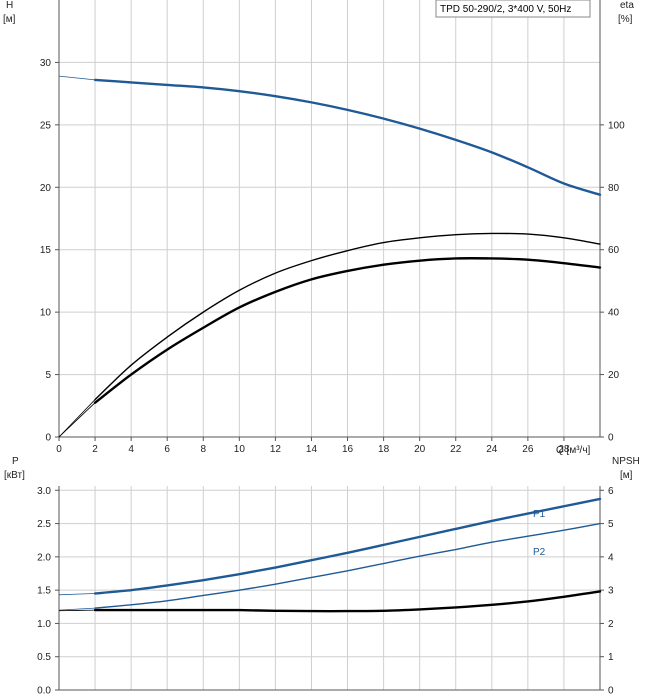 The image size is (658, 700). What do you see at coordinates (48, 438) in the screenshot?
I see `y-left-tick-label: 0` at bounding box center [48, 438].